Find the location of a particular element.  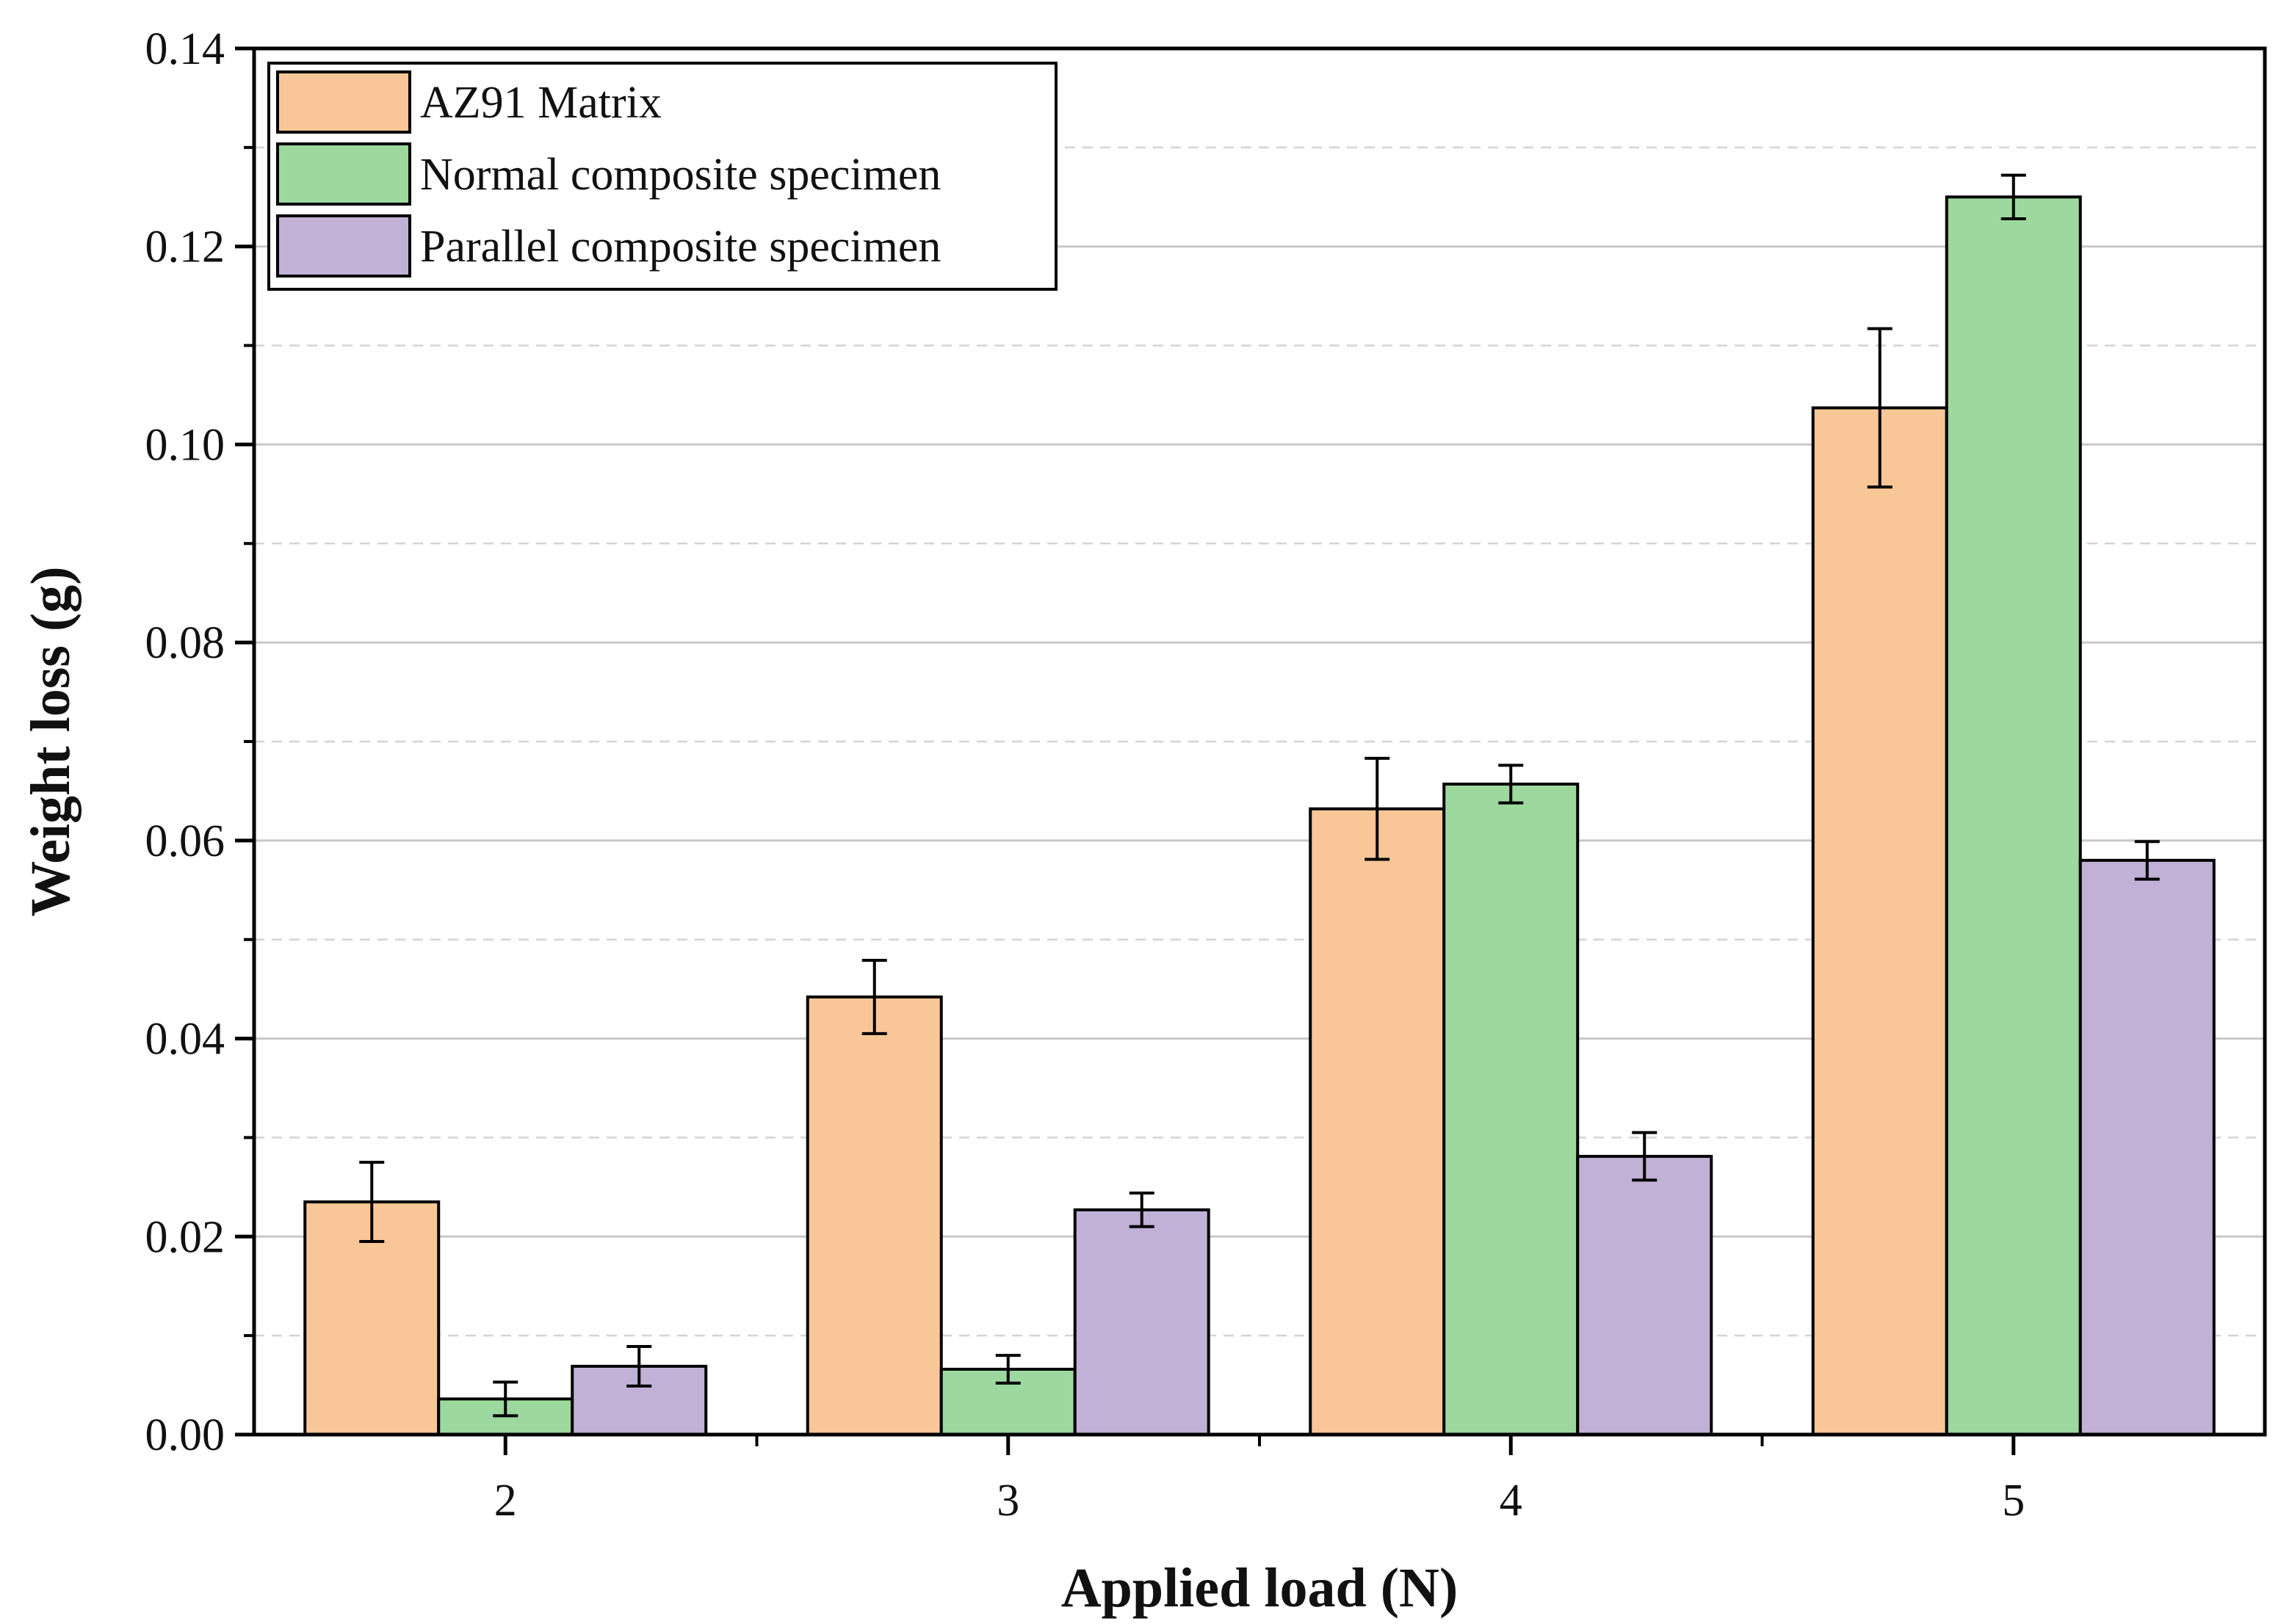

legend-label: Normal composite specimen is located at coordinates (680, 175).